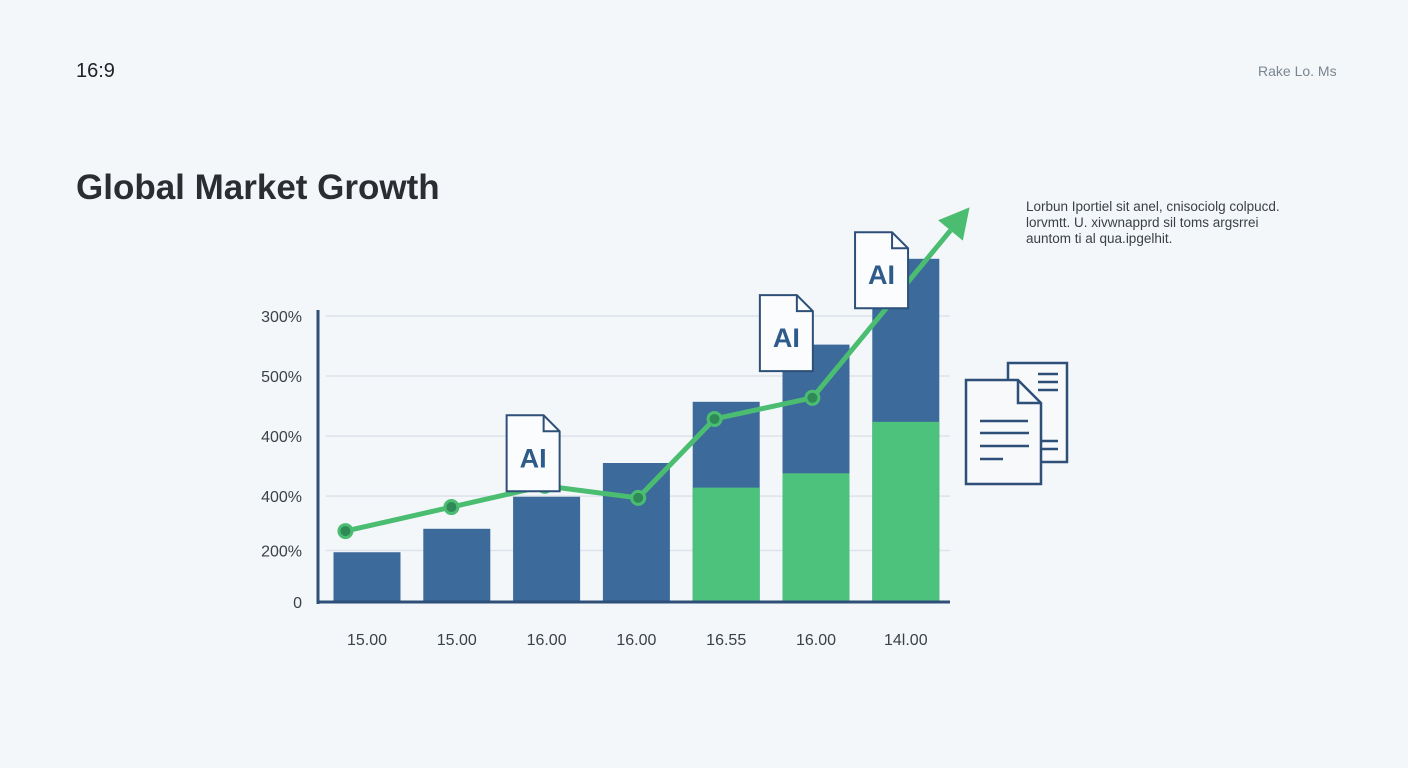 The width and height of the screenshot is (1408, 768). I want to click on page-title: Global Market Growth, so click(258, 187).